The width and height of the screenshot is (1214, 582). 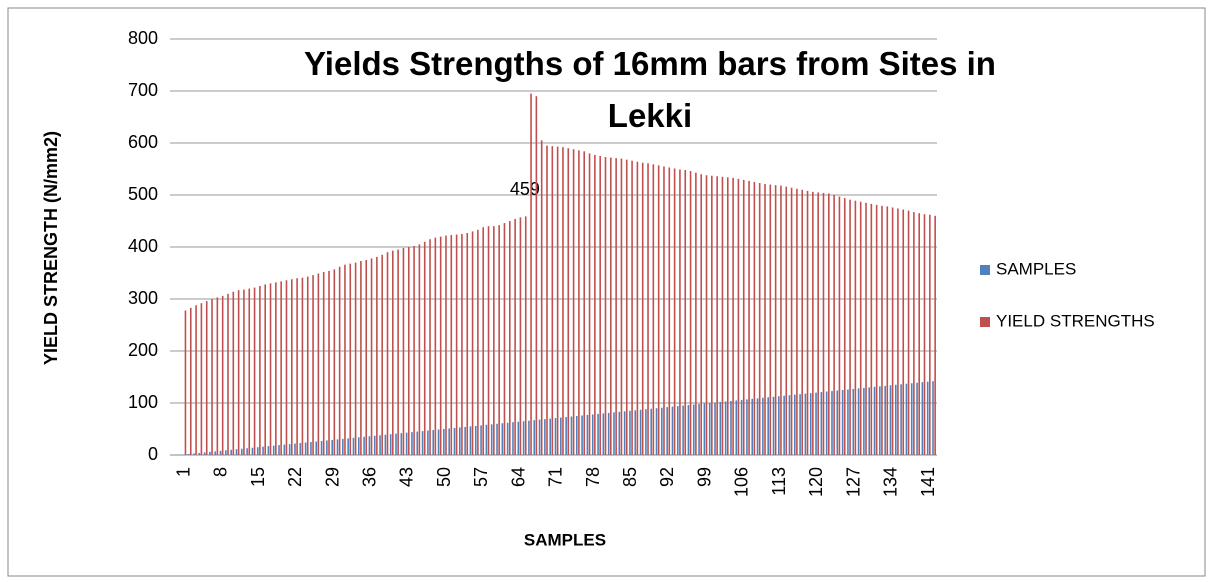 What do you see at coordinates (143, 38) in the screenshot?
I see `y-tick-label: 800` at bounding box center [143, 38].